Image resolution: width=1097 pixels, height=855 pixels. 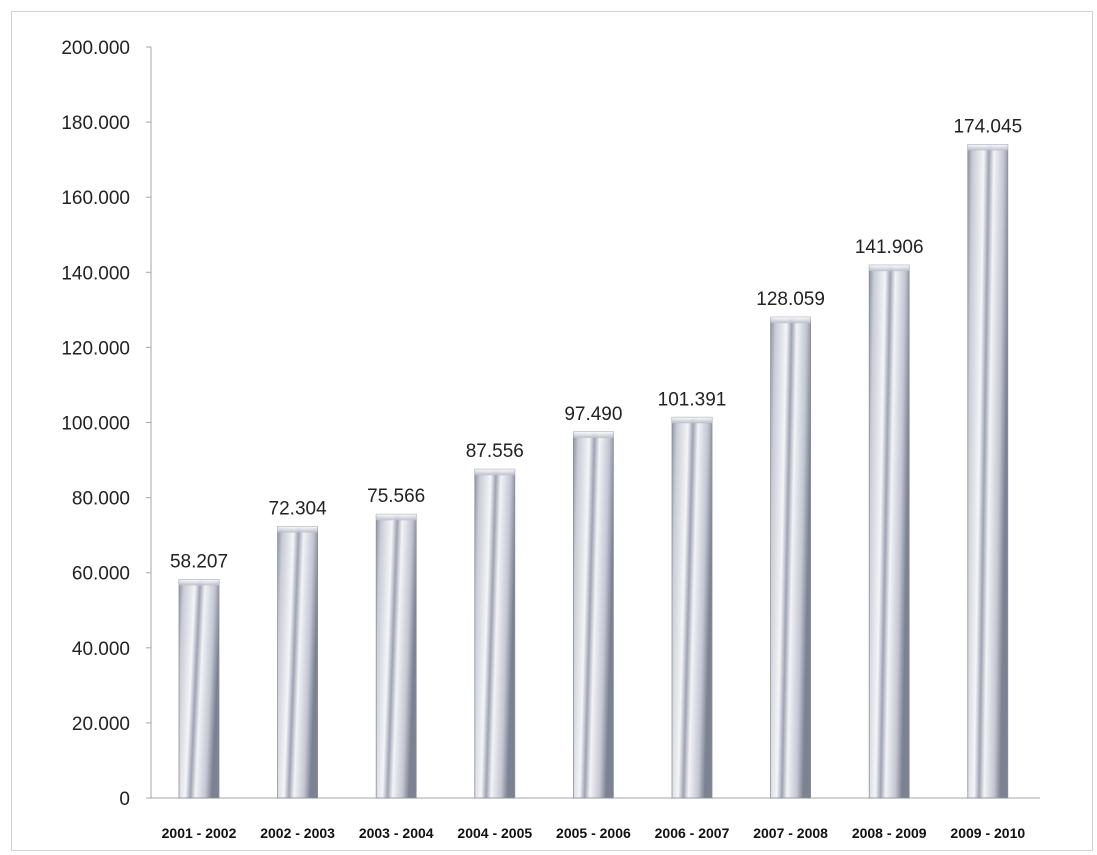 I want to click on data-label: 72.304, so click(x=298, y=508).